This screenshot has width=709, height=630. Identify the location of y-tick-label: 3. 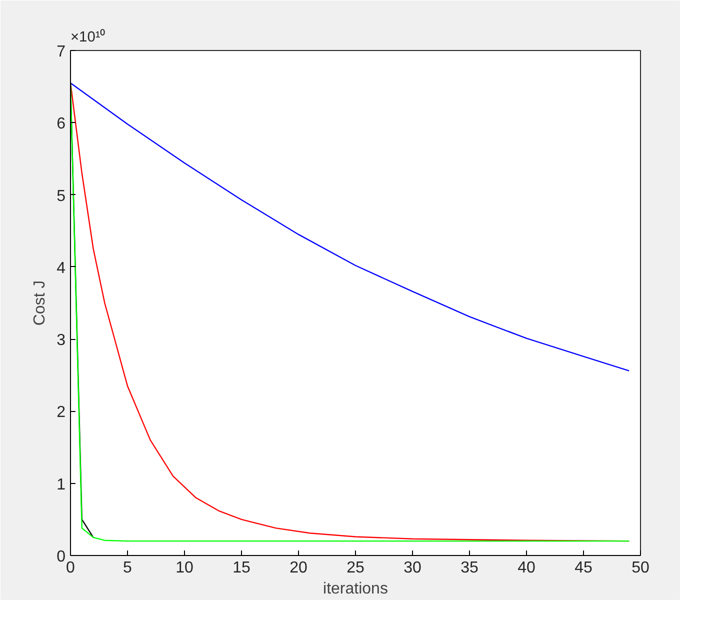
(61, 341).